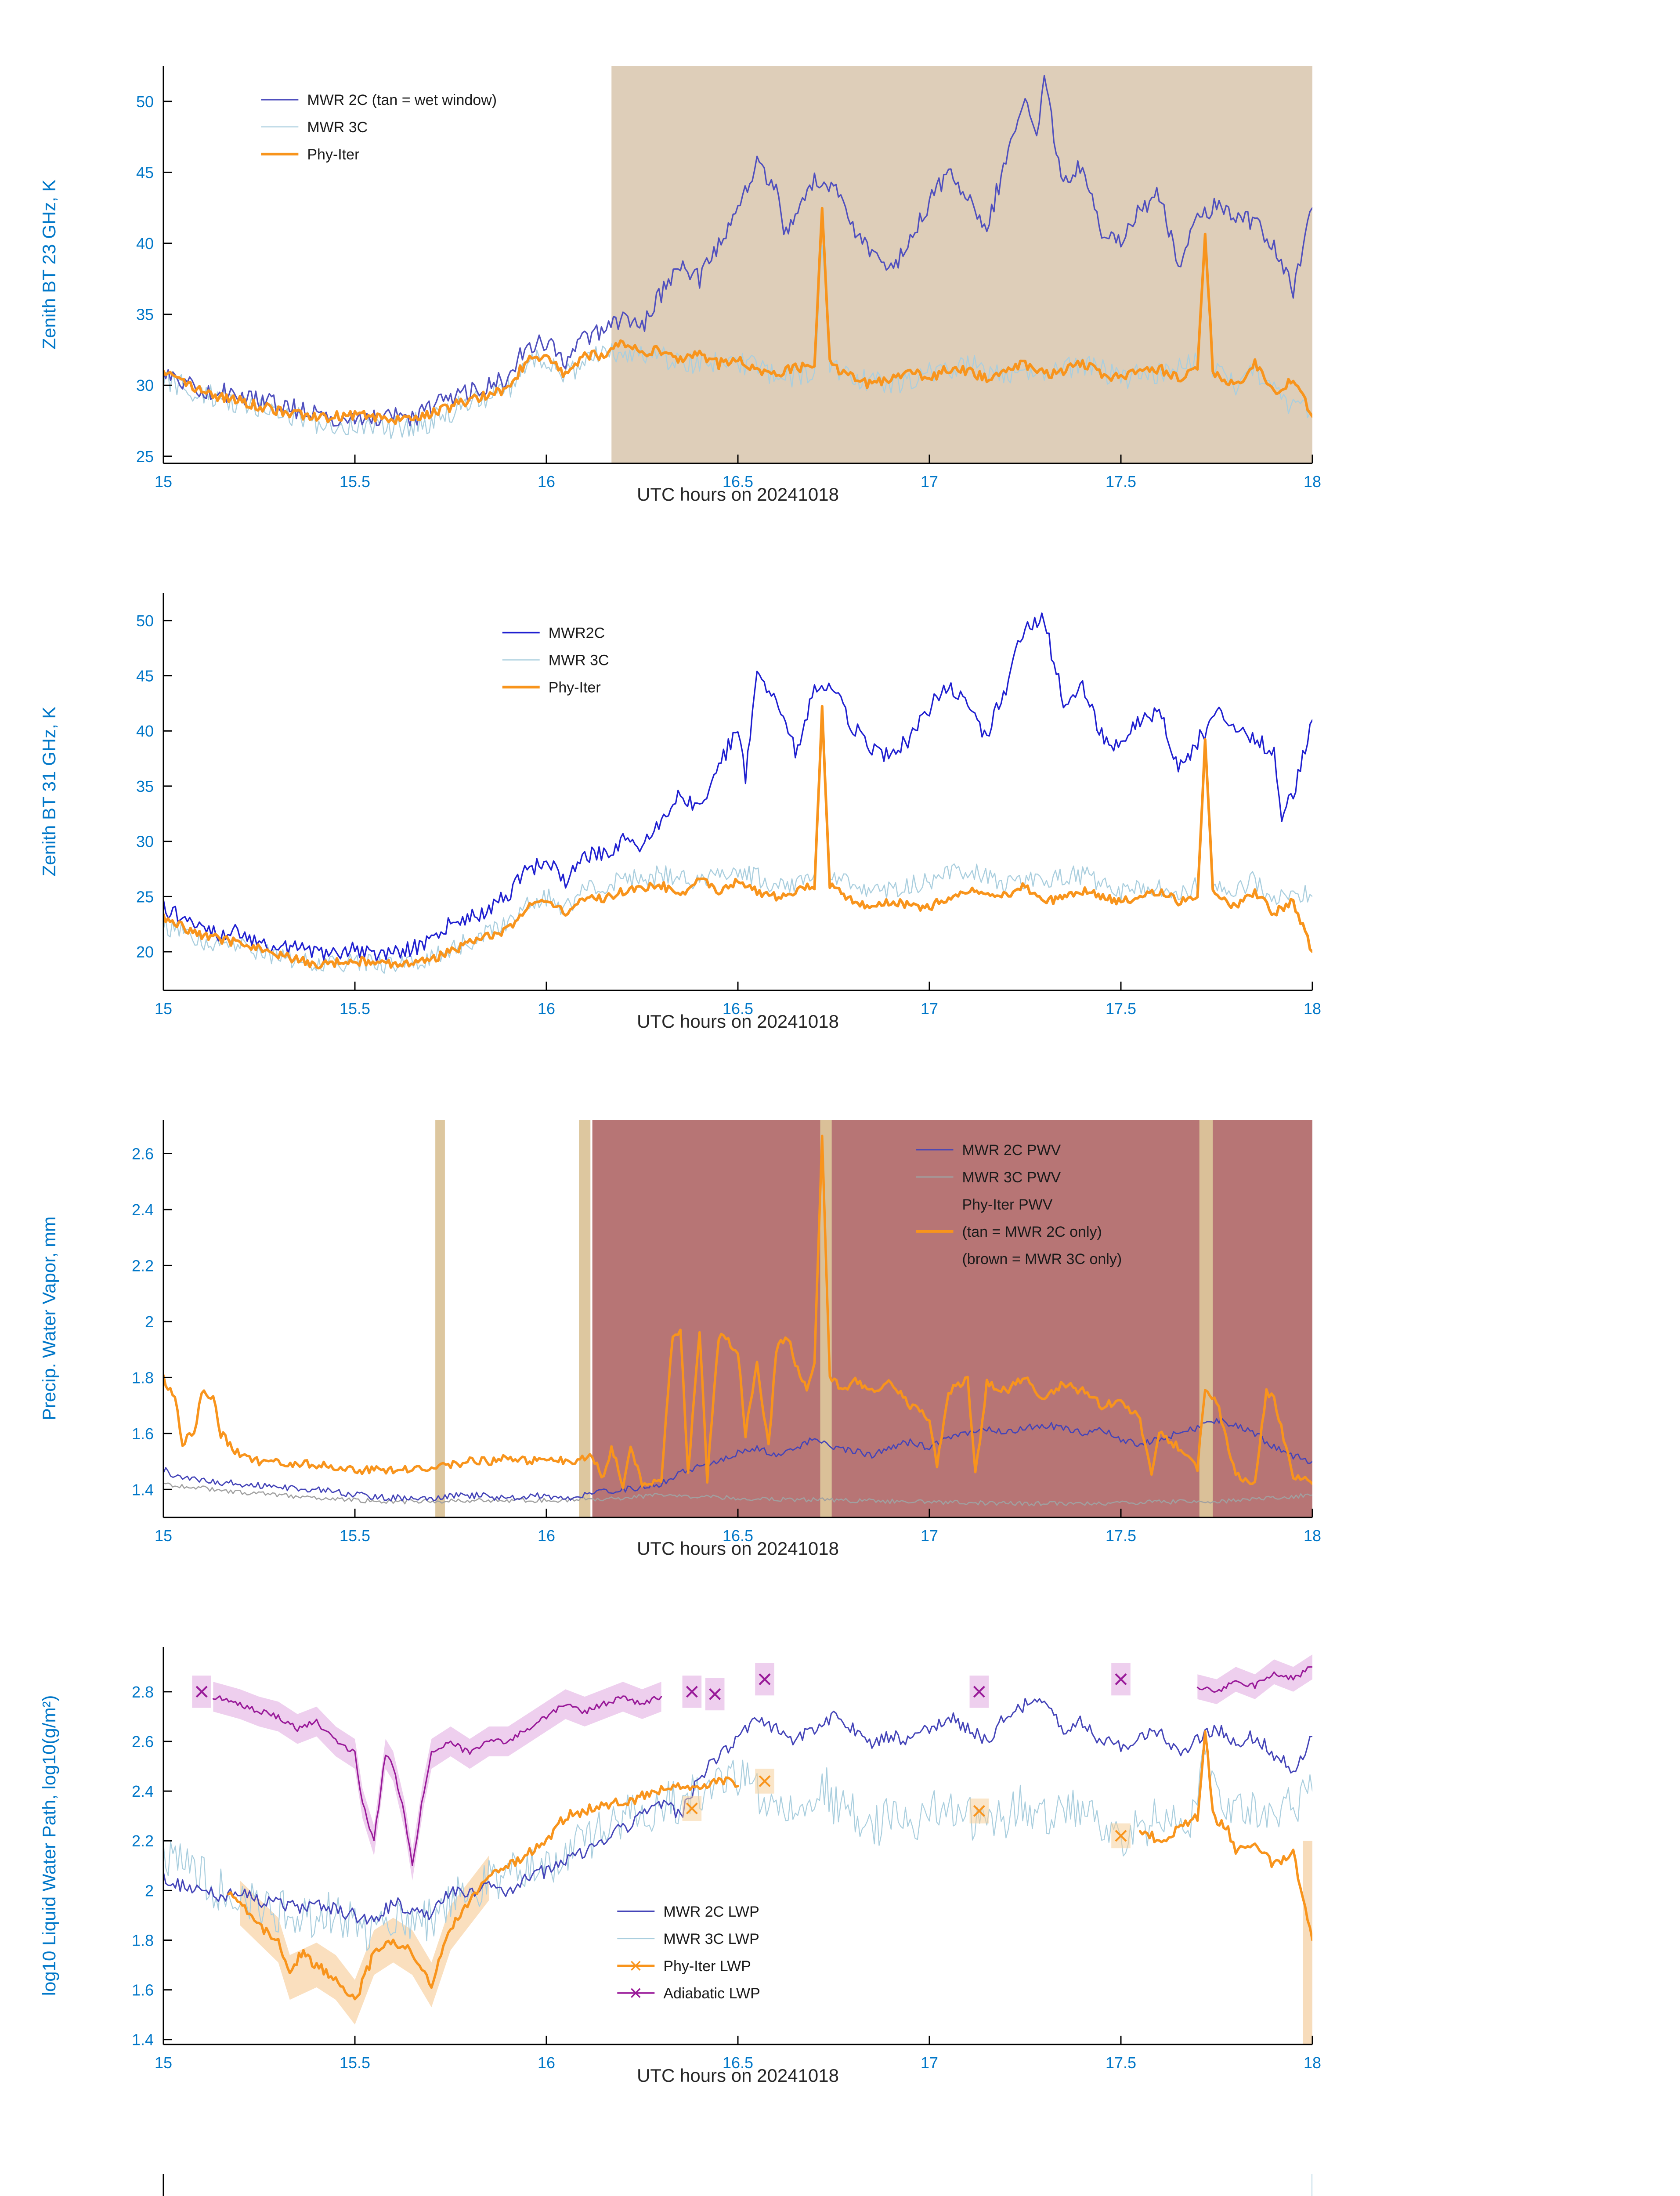  I want to click on legend-label: MWR2C, so click(577, 633).